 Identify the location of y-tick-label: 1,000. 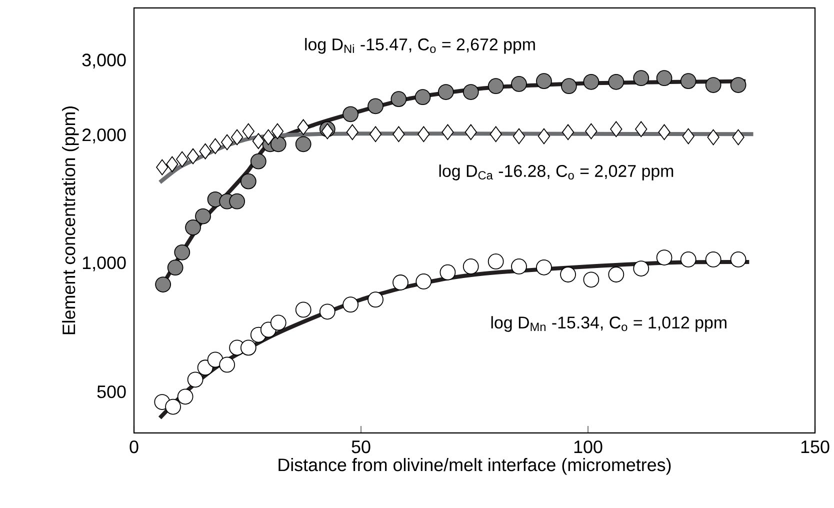
(104, 264).